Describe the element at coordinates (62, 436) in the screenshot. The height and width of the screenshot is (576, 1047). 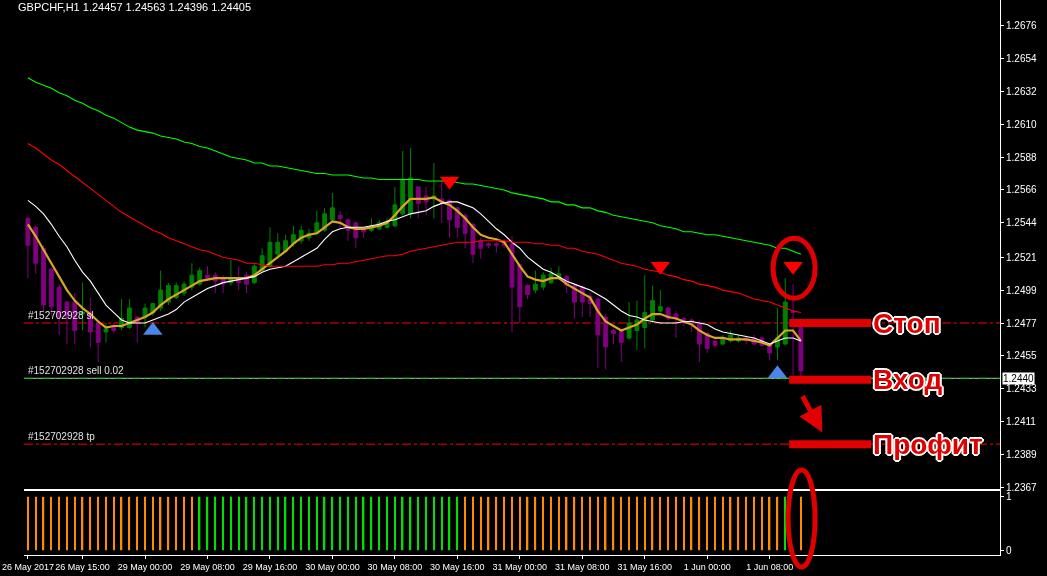
I see `ref-line-label: #152702928 tp` at that location.